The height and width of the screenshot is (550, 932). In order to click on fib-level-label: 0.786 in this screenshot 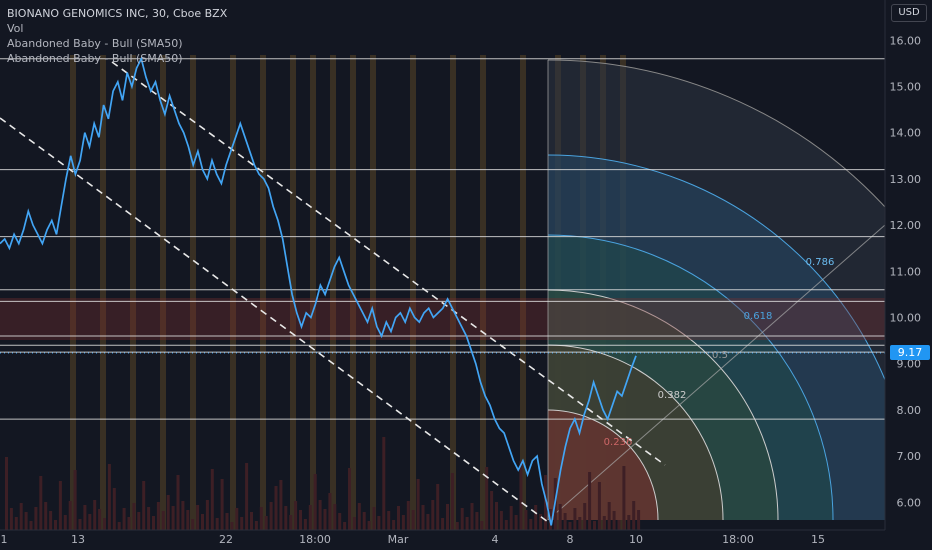, I will do `click(820, 262)`.